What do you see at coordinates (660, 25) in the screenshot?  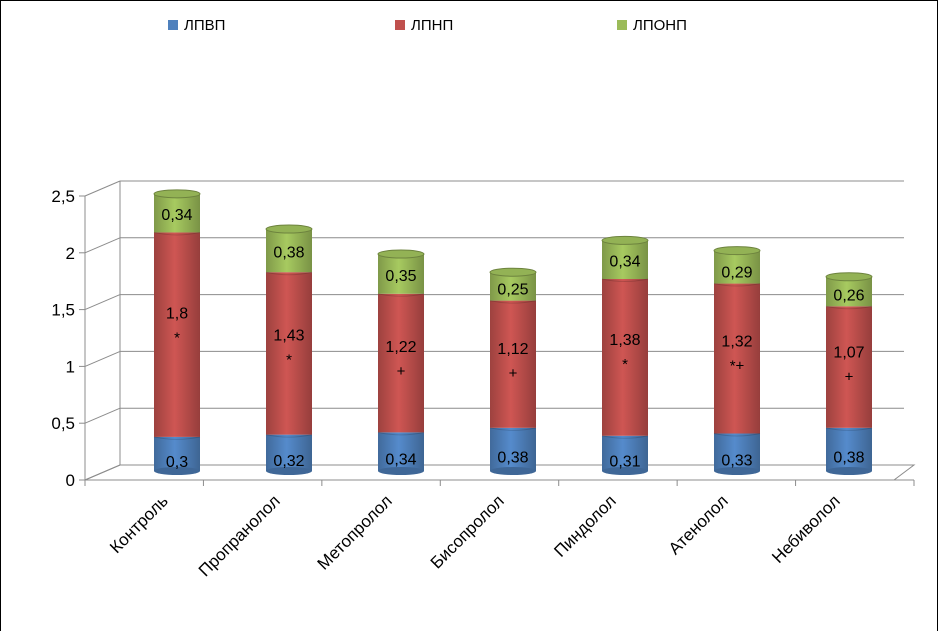 I see `legend-label-vldl: ЛПОНП` at bounding box center [660, 25].